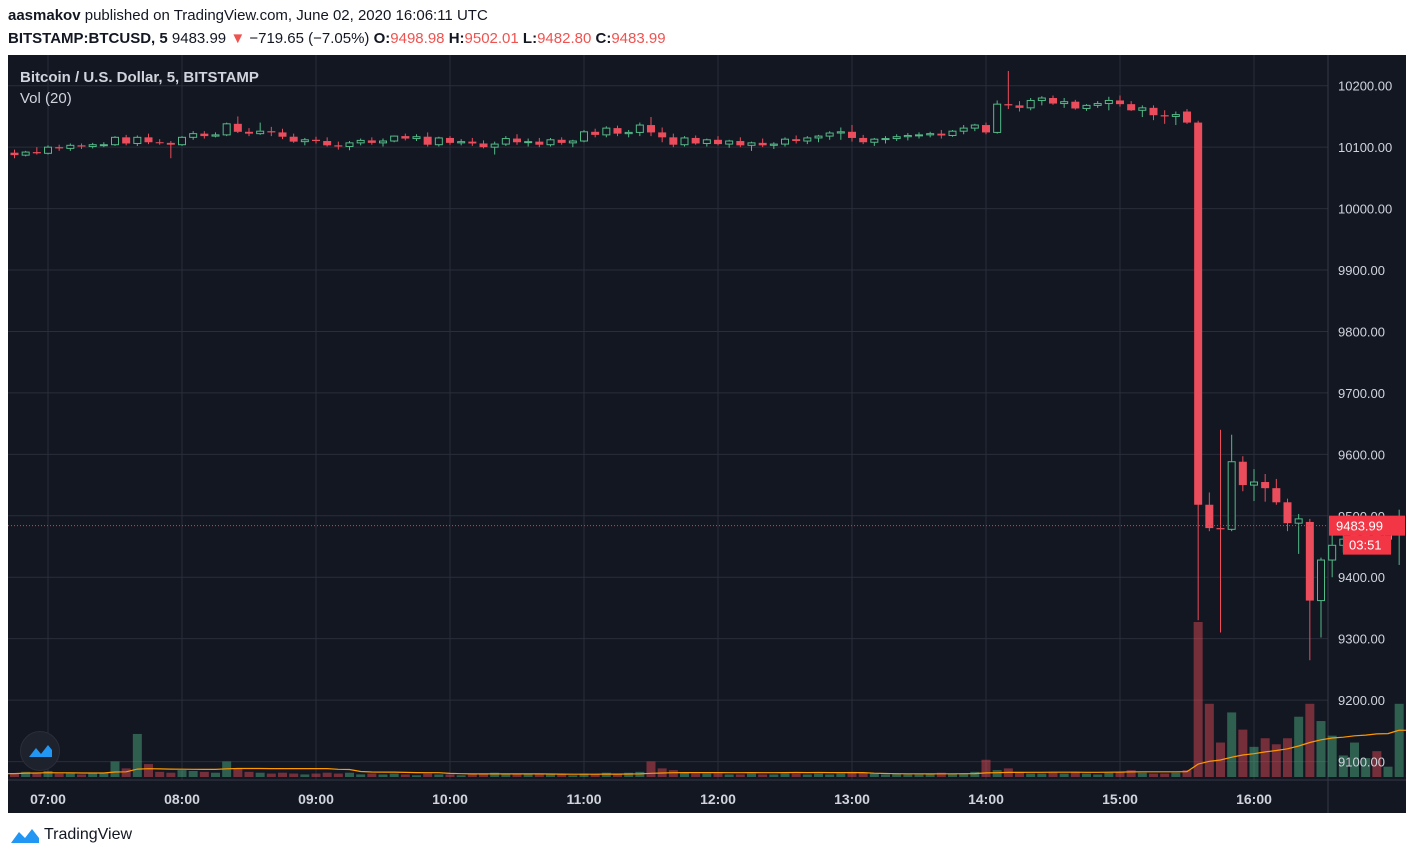 The width and height of the screenshot is (1413, 860). I want to click on price-tick-label: 9600.00, so click(1361, 454).